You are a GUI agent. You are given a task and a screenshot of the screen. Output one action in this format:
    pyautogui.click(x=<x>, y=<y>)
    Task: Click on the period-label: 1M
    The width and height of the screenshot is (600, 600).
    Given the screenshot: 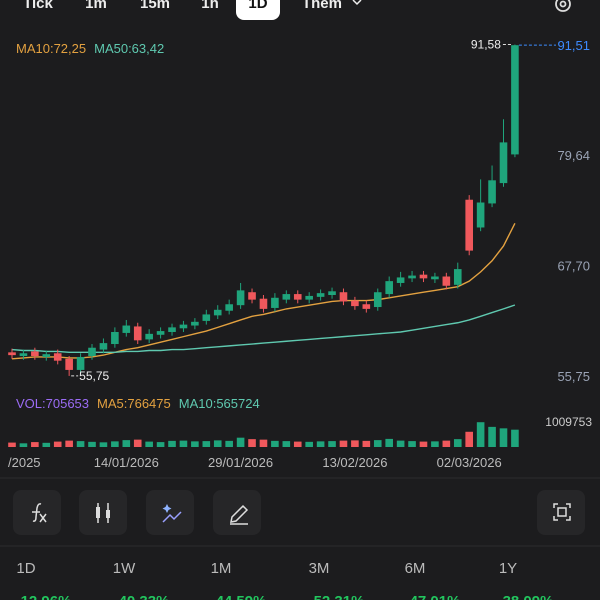 What is the action you would take?
    pyautogui.click(x=221, y=568)
    